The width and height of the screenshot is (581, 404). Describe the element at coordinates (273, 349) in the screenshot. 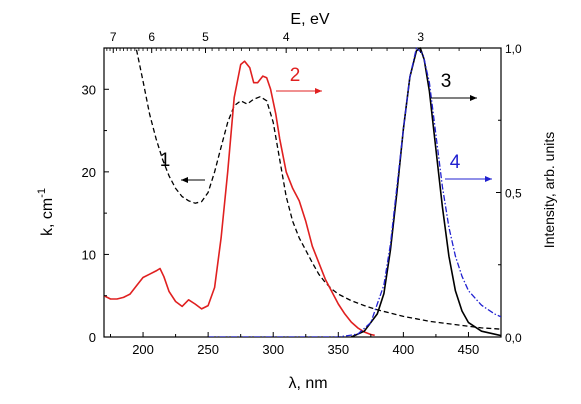

I see `x-tick-label: 300` at that location.